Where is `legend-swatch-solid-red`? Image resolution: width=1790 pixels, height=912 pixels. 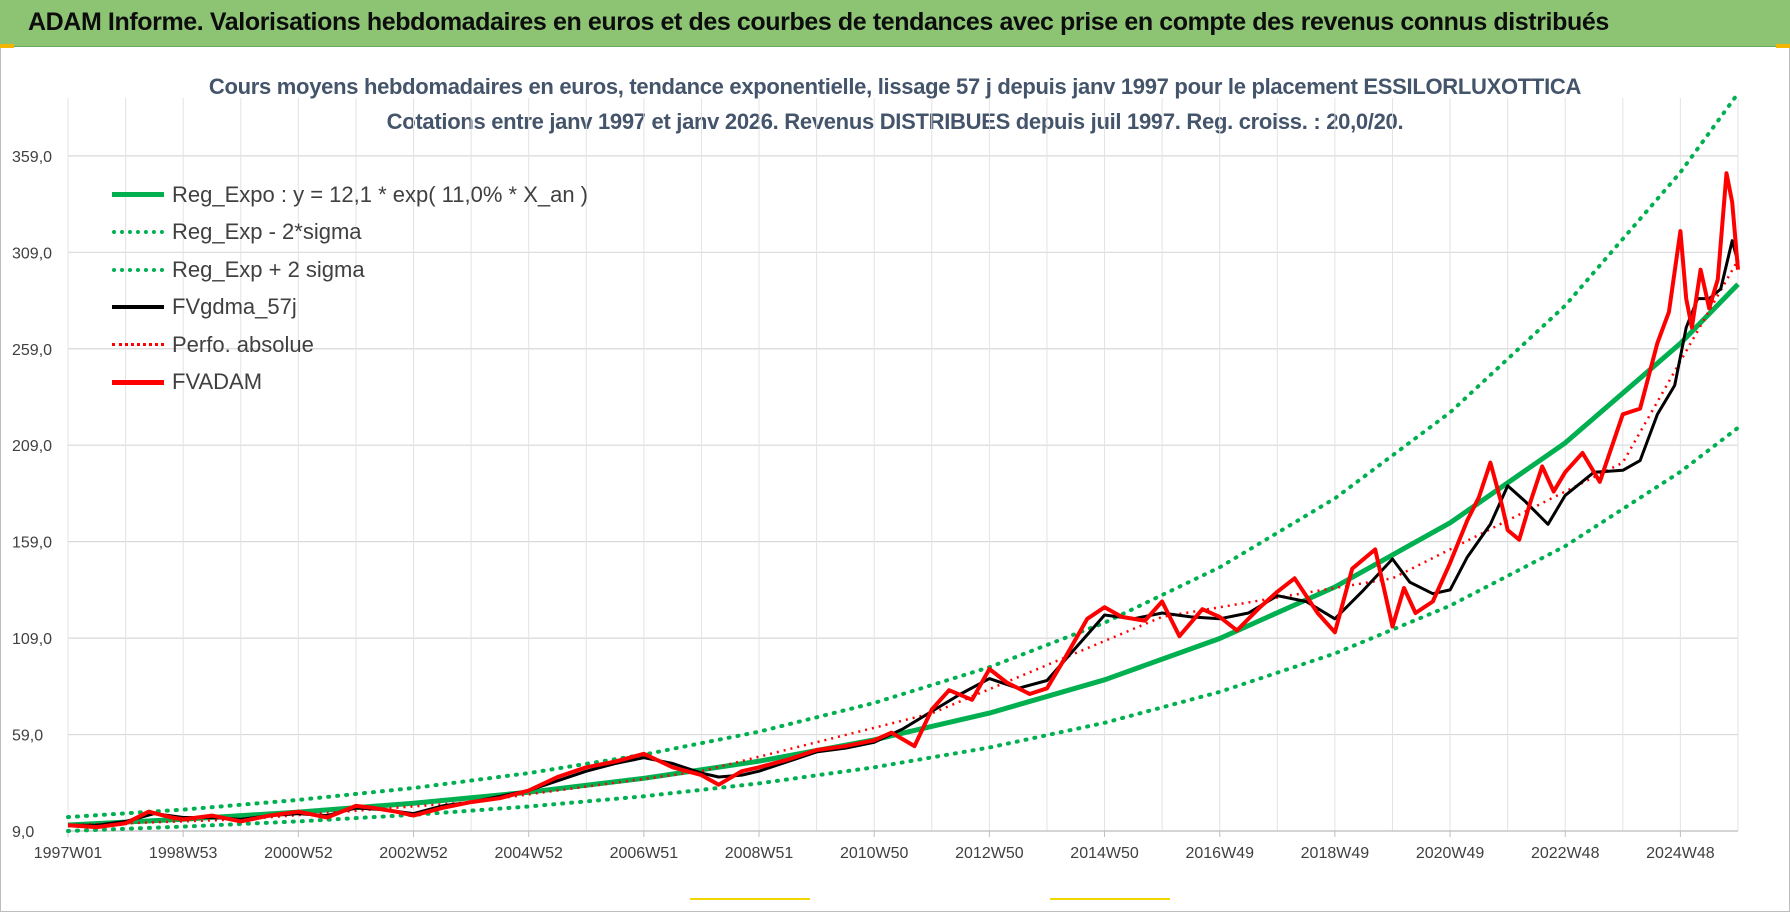 legend-swatch-solid-red is located at coordinates (138, 382).